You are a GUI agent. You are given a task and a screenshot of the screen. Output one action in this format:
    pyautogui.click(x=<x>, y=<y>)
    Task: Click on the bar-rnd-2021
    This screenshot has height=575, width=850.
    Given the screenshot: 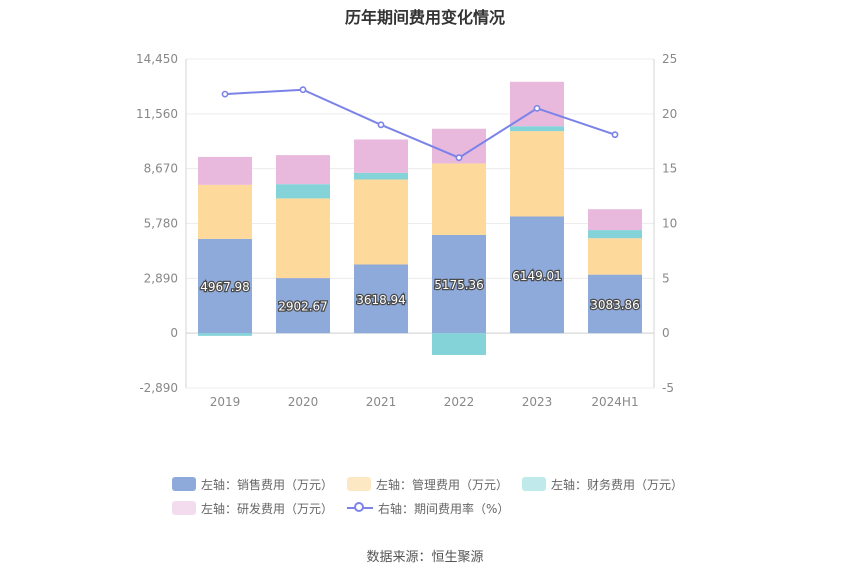 What is the action you would take?
    pyautogui.click(x=381, y=156)
    